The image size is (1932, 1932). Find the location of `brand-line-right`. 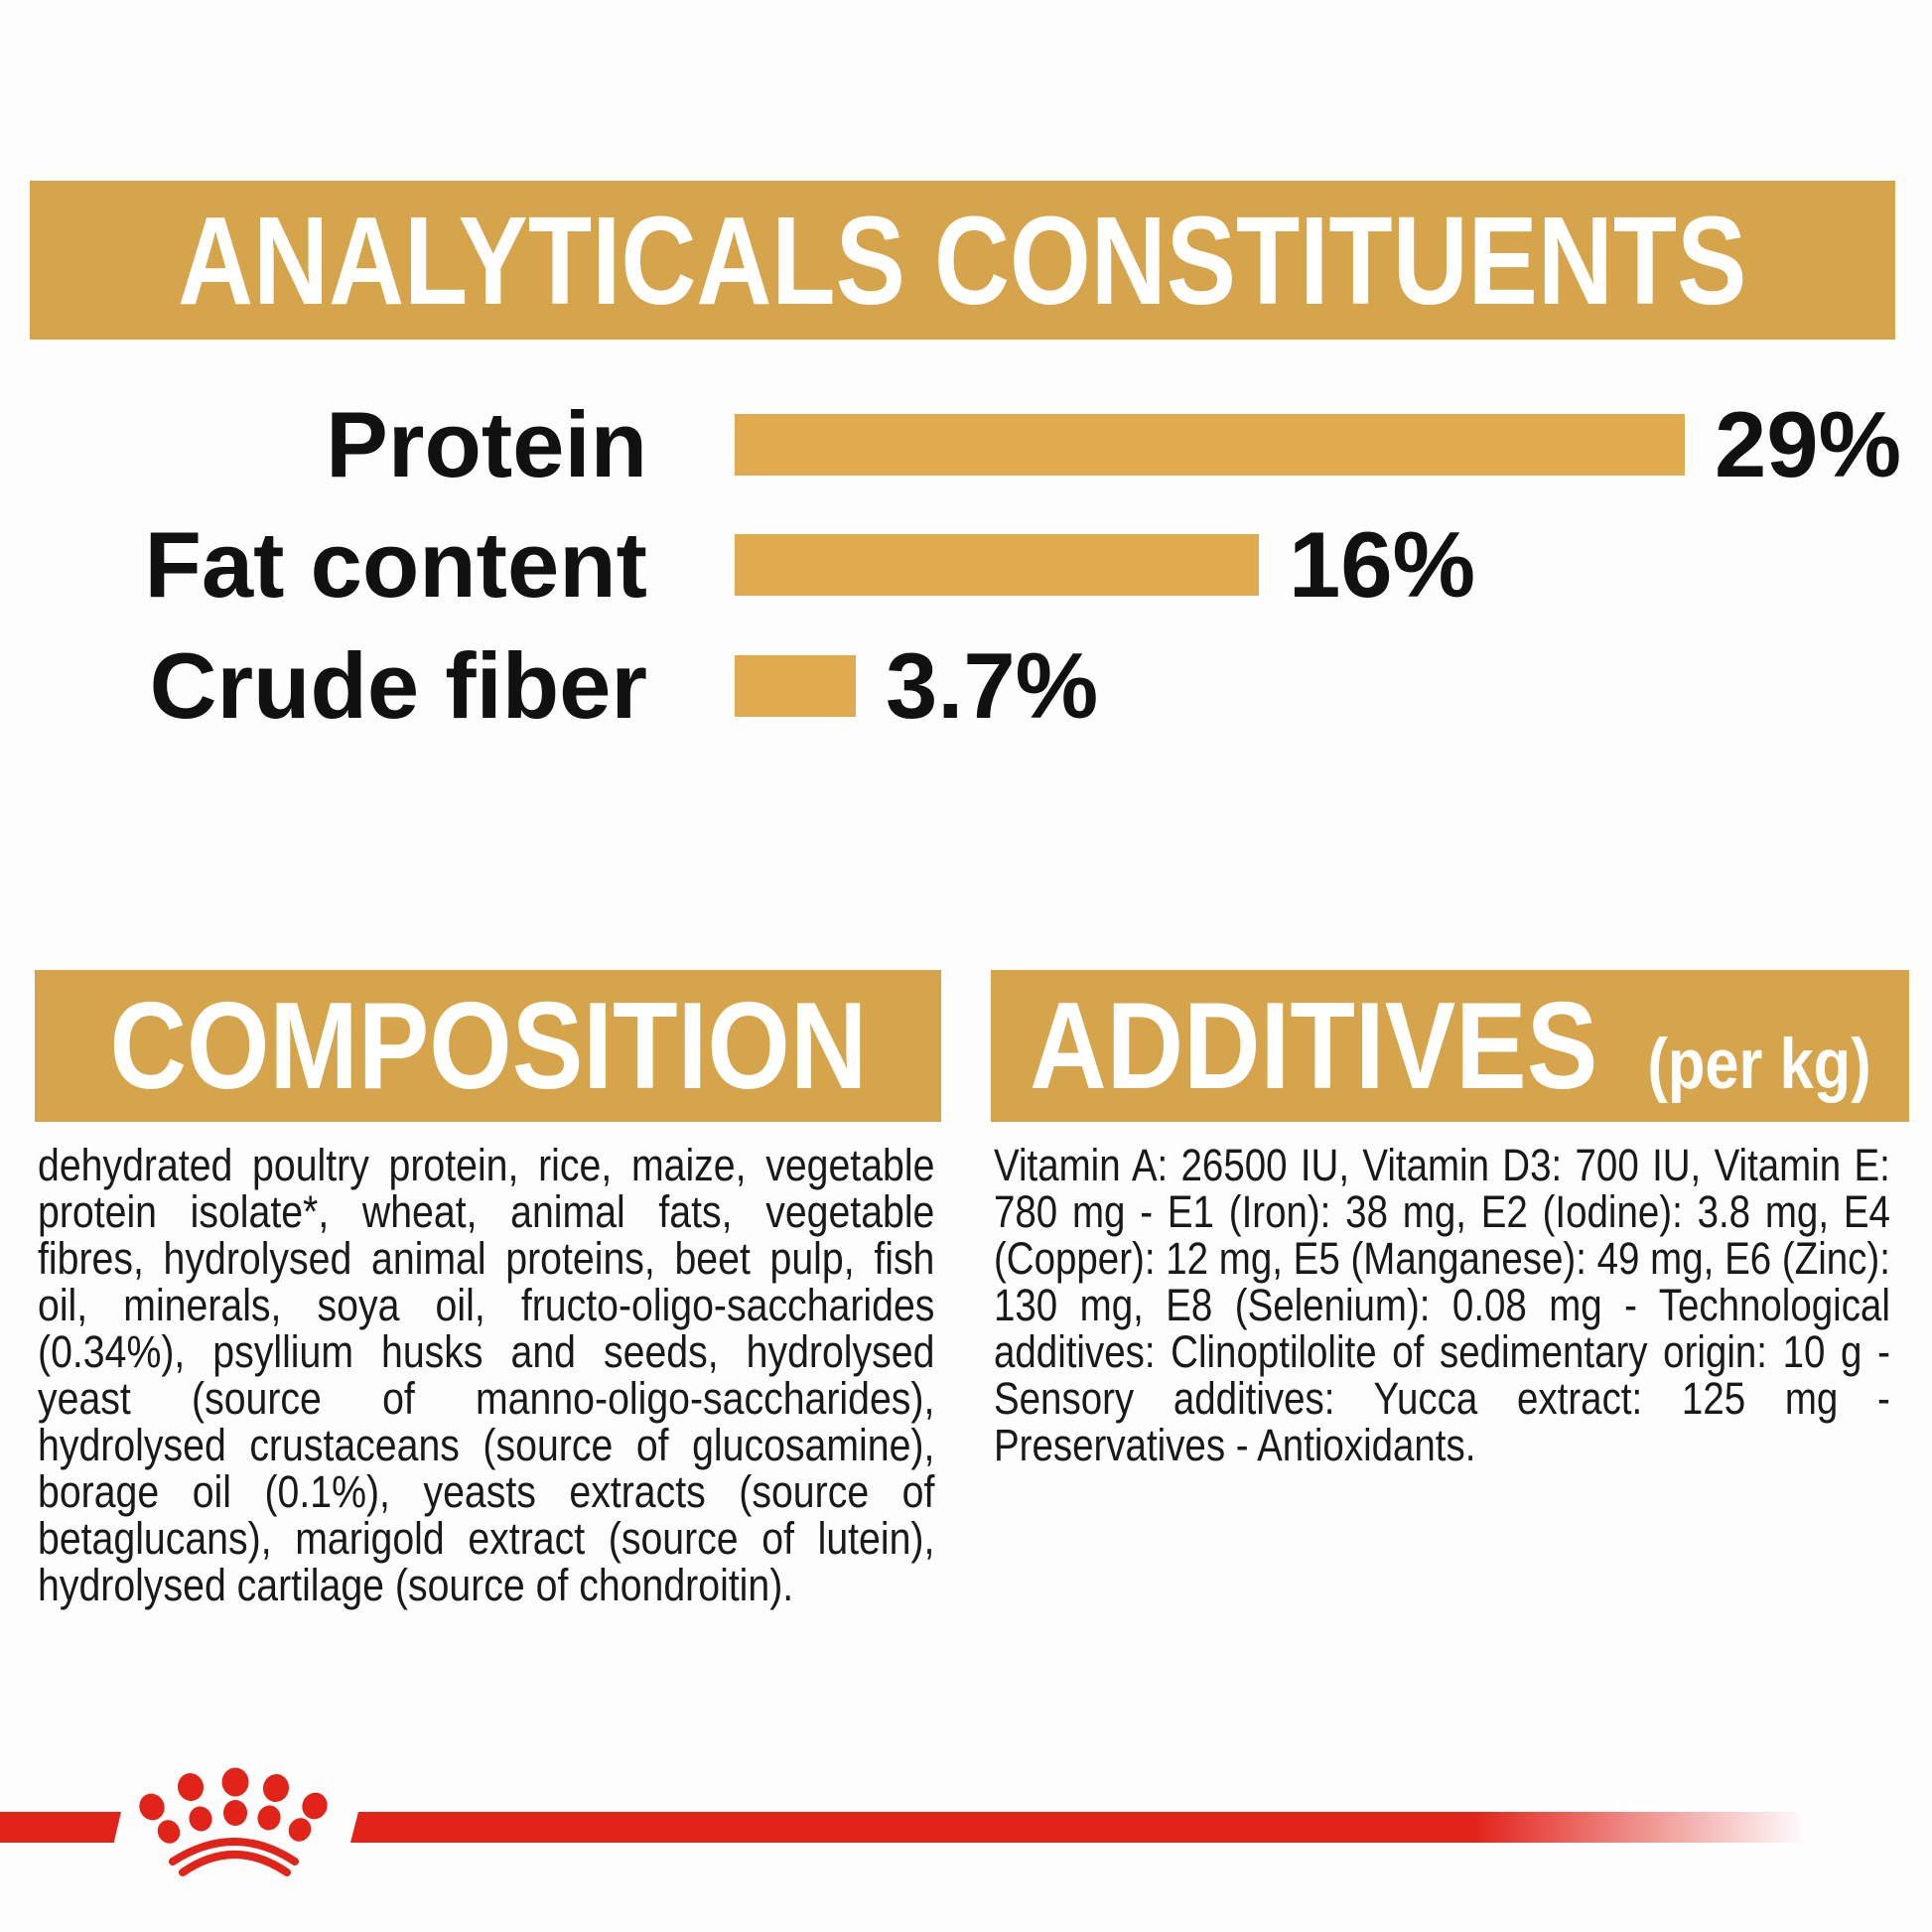

brand-line-right is located at coordinates (1141, 1828).